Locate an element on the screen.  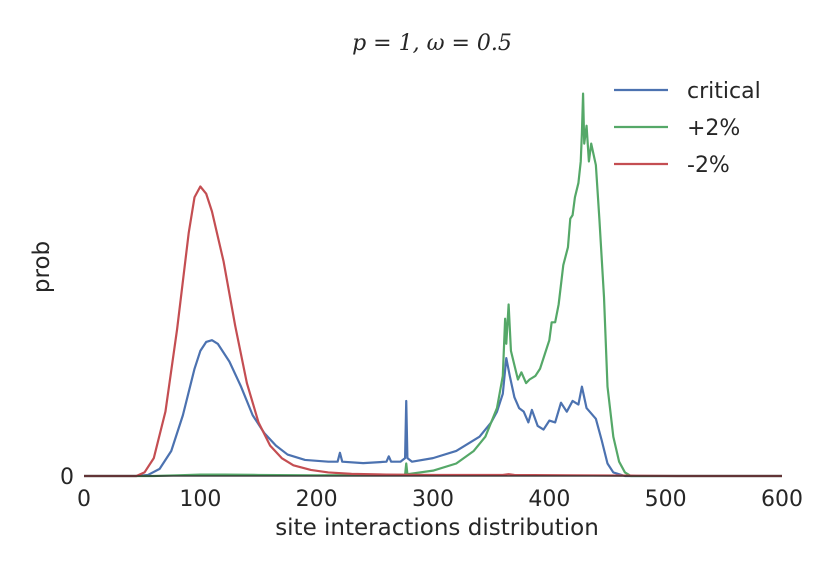
legend-label: +2% is located at coordinates (713, 128).